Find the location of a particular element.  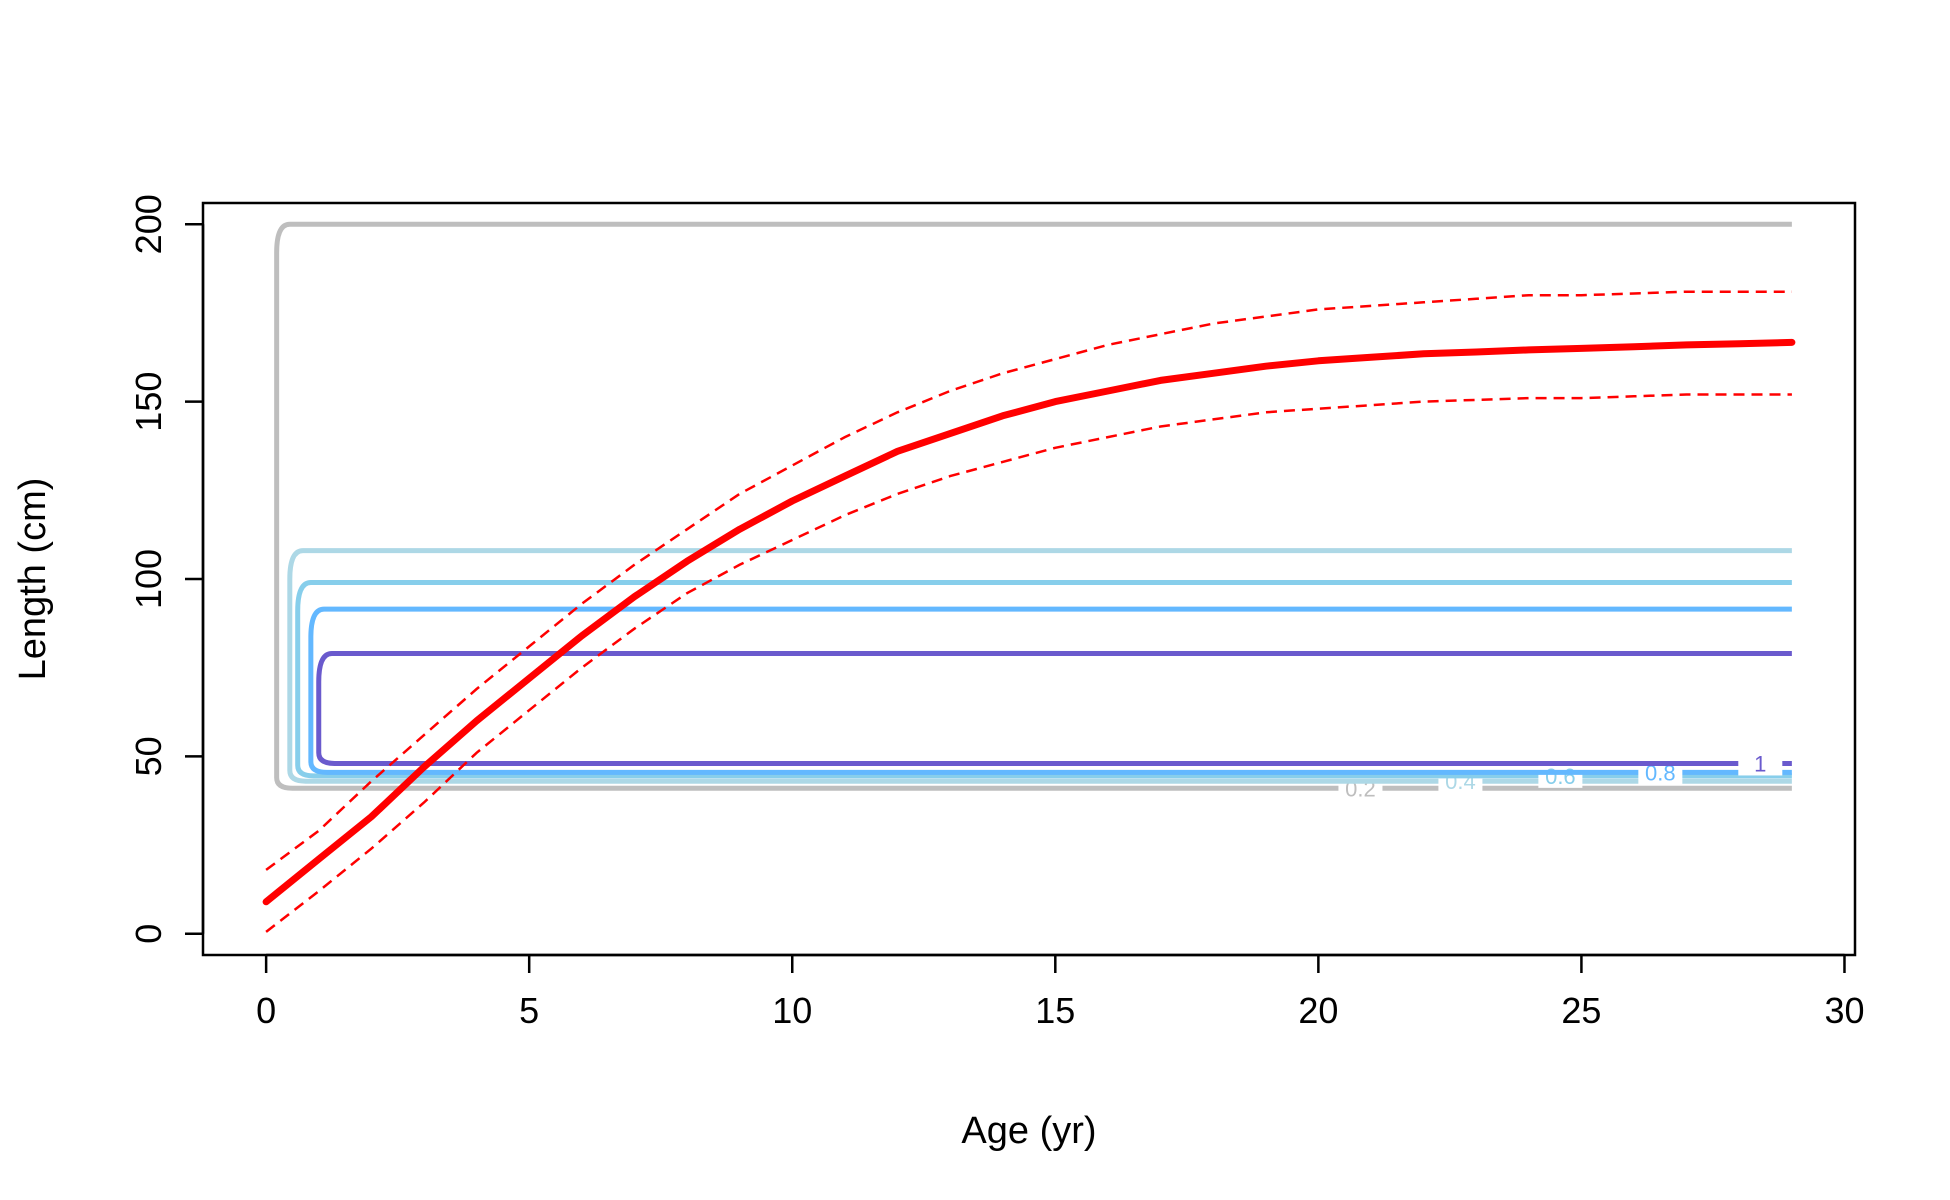

x-tick-label: 15 is located at coordinates (1055, 1010).